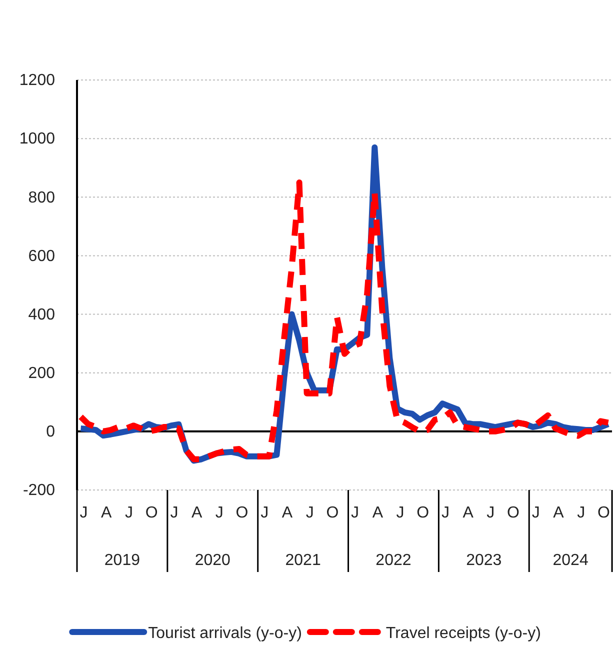  What do you see at coordinates (42, 197) in the screenshot?
I see `y-tick-label: 800` at bounding box center [42, 197].